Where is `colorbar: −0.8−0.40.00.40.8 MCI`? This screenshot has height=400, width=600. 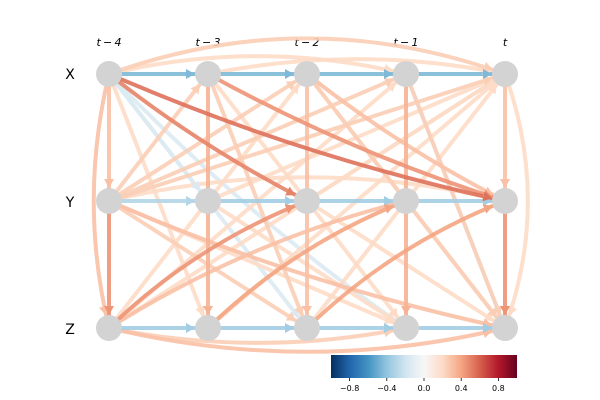 colorbar: −0.8−0.40.00.40.8 MCI is located at coordinates (424, 377).